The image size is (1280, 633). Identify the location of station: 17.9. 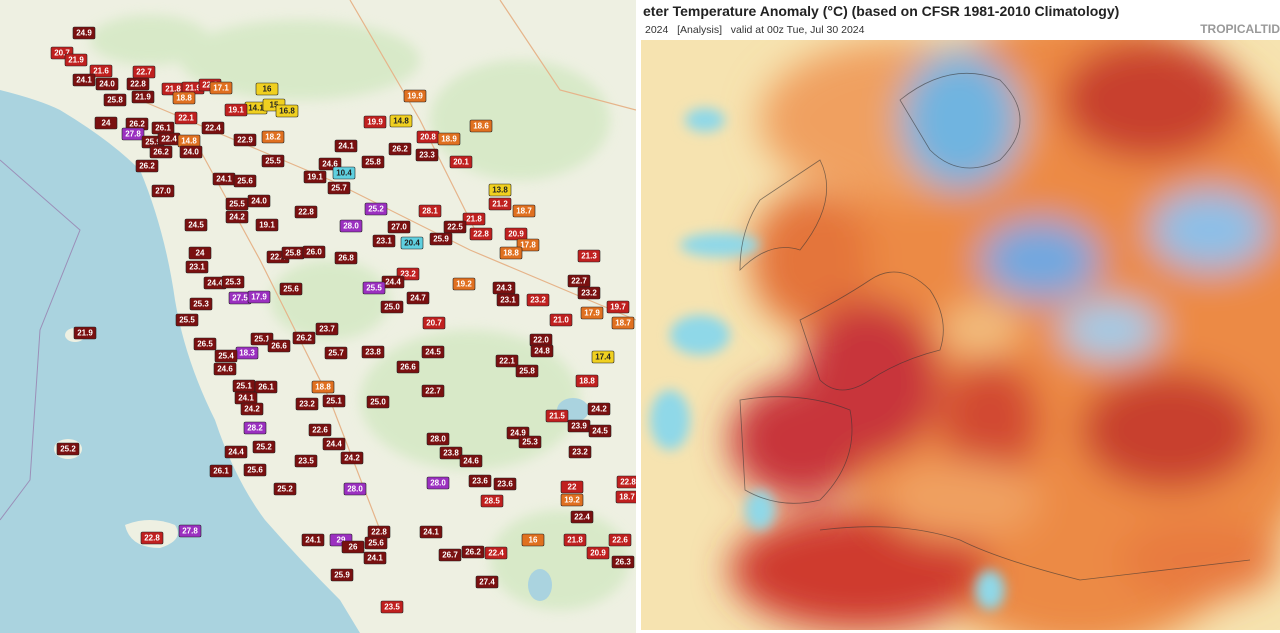
(259, 297).